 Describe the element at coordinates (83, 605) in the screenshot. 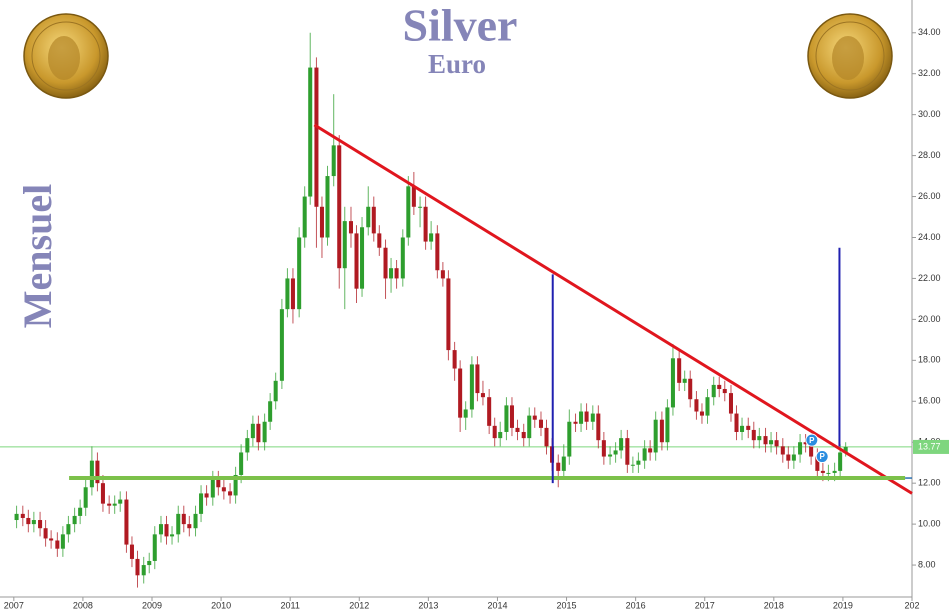

I see `x-tick-label: 2008` at that location.